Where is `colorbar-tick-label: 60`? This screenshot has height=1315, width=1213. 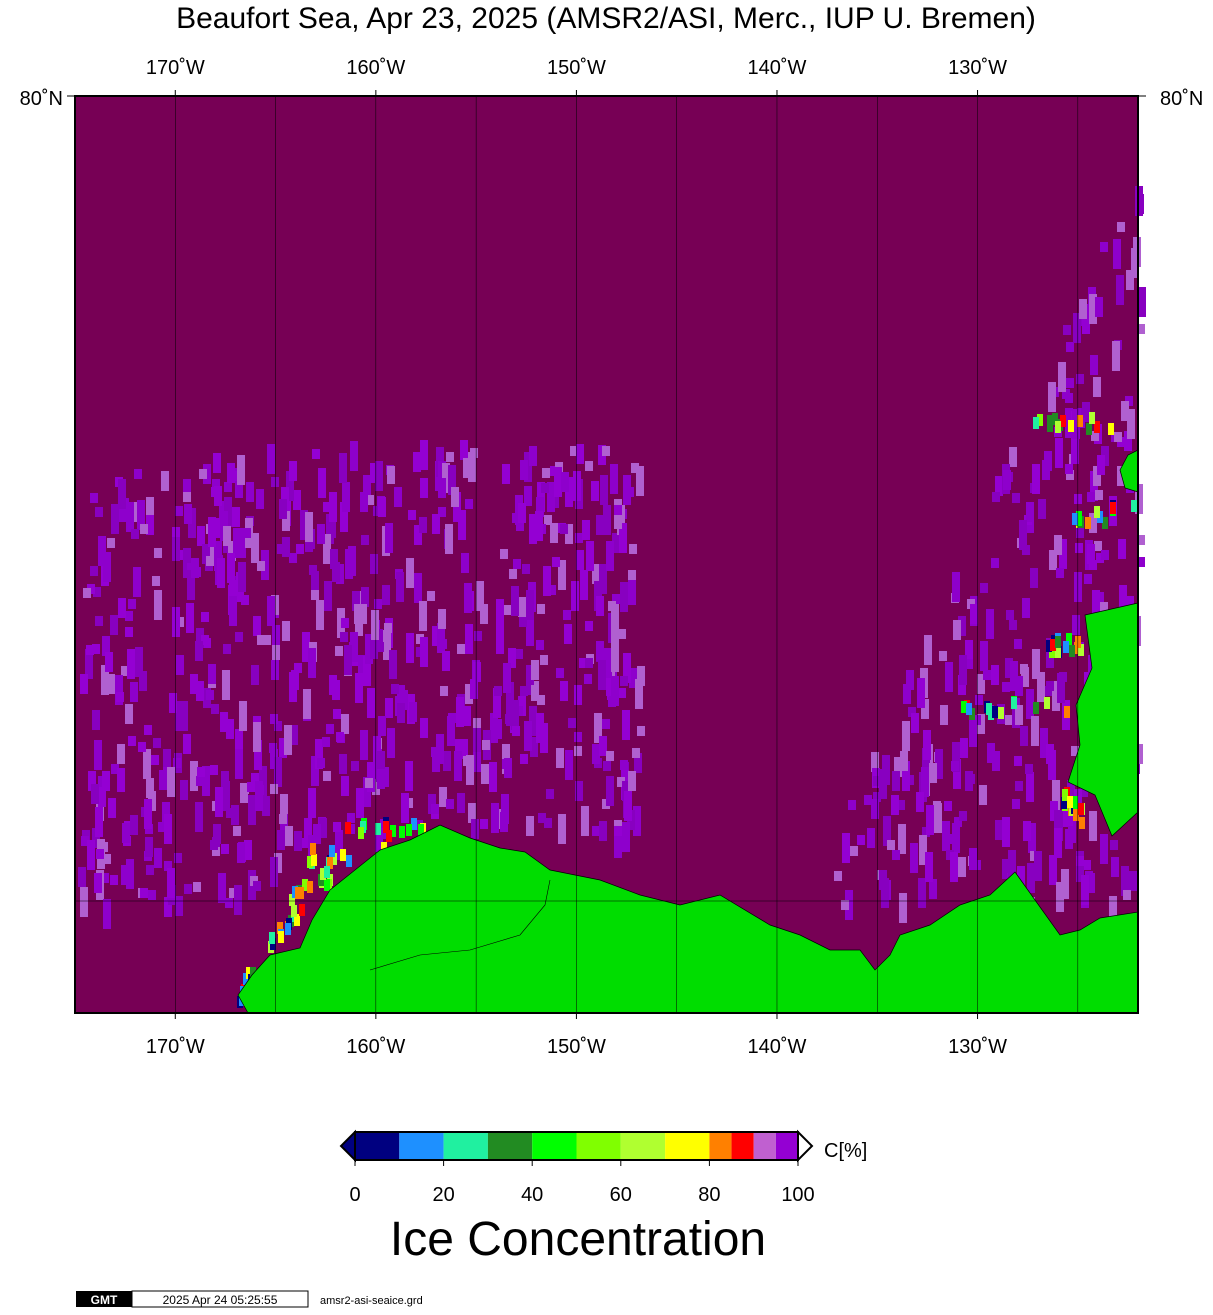 colorbar-tick-label: 60 is located at coordinates (621, 1195).